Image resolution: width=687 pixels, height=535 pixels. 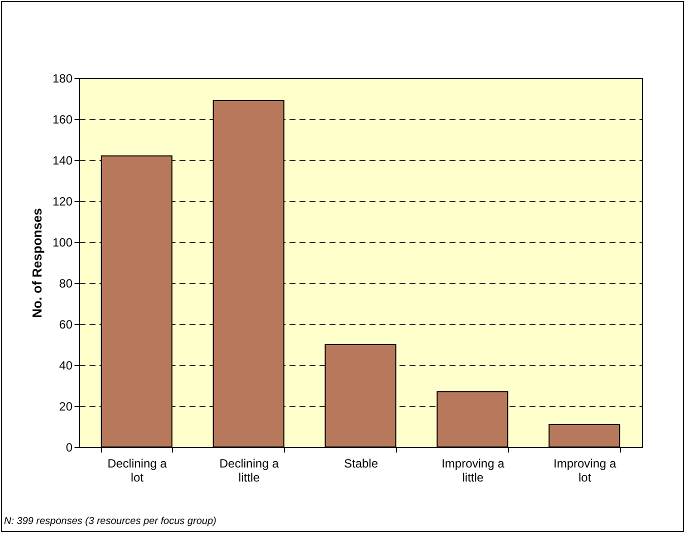 I want to click on y-tick-label: 40, so click(x=66, y=365).